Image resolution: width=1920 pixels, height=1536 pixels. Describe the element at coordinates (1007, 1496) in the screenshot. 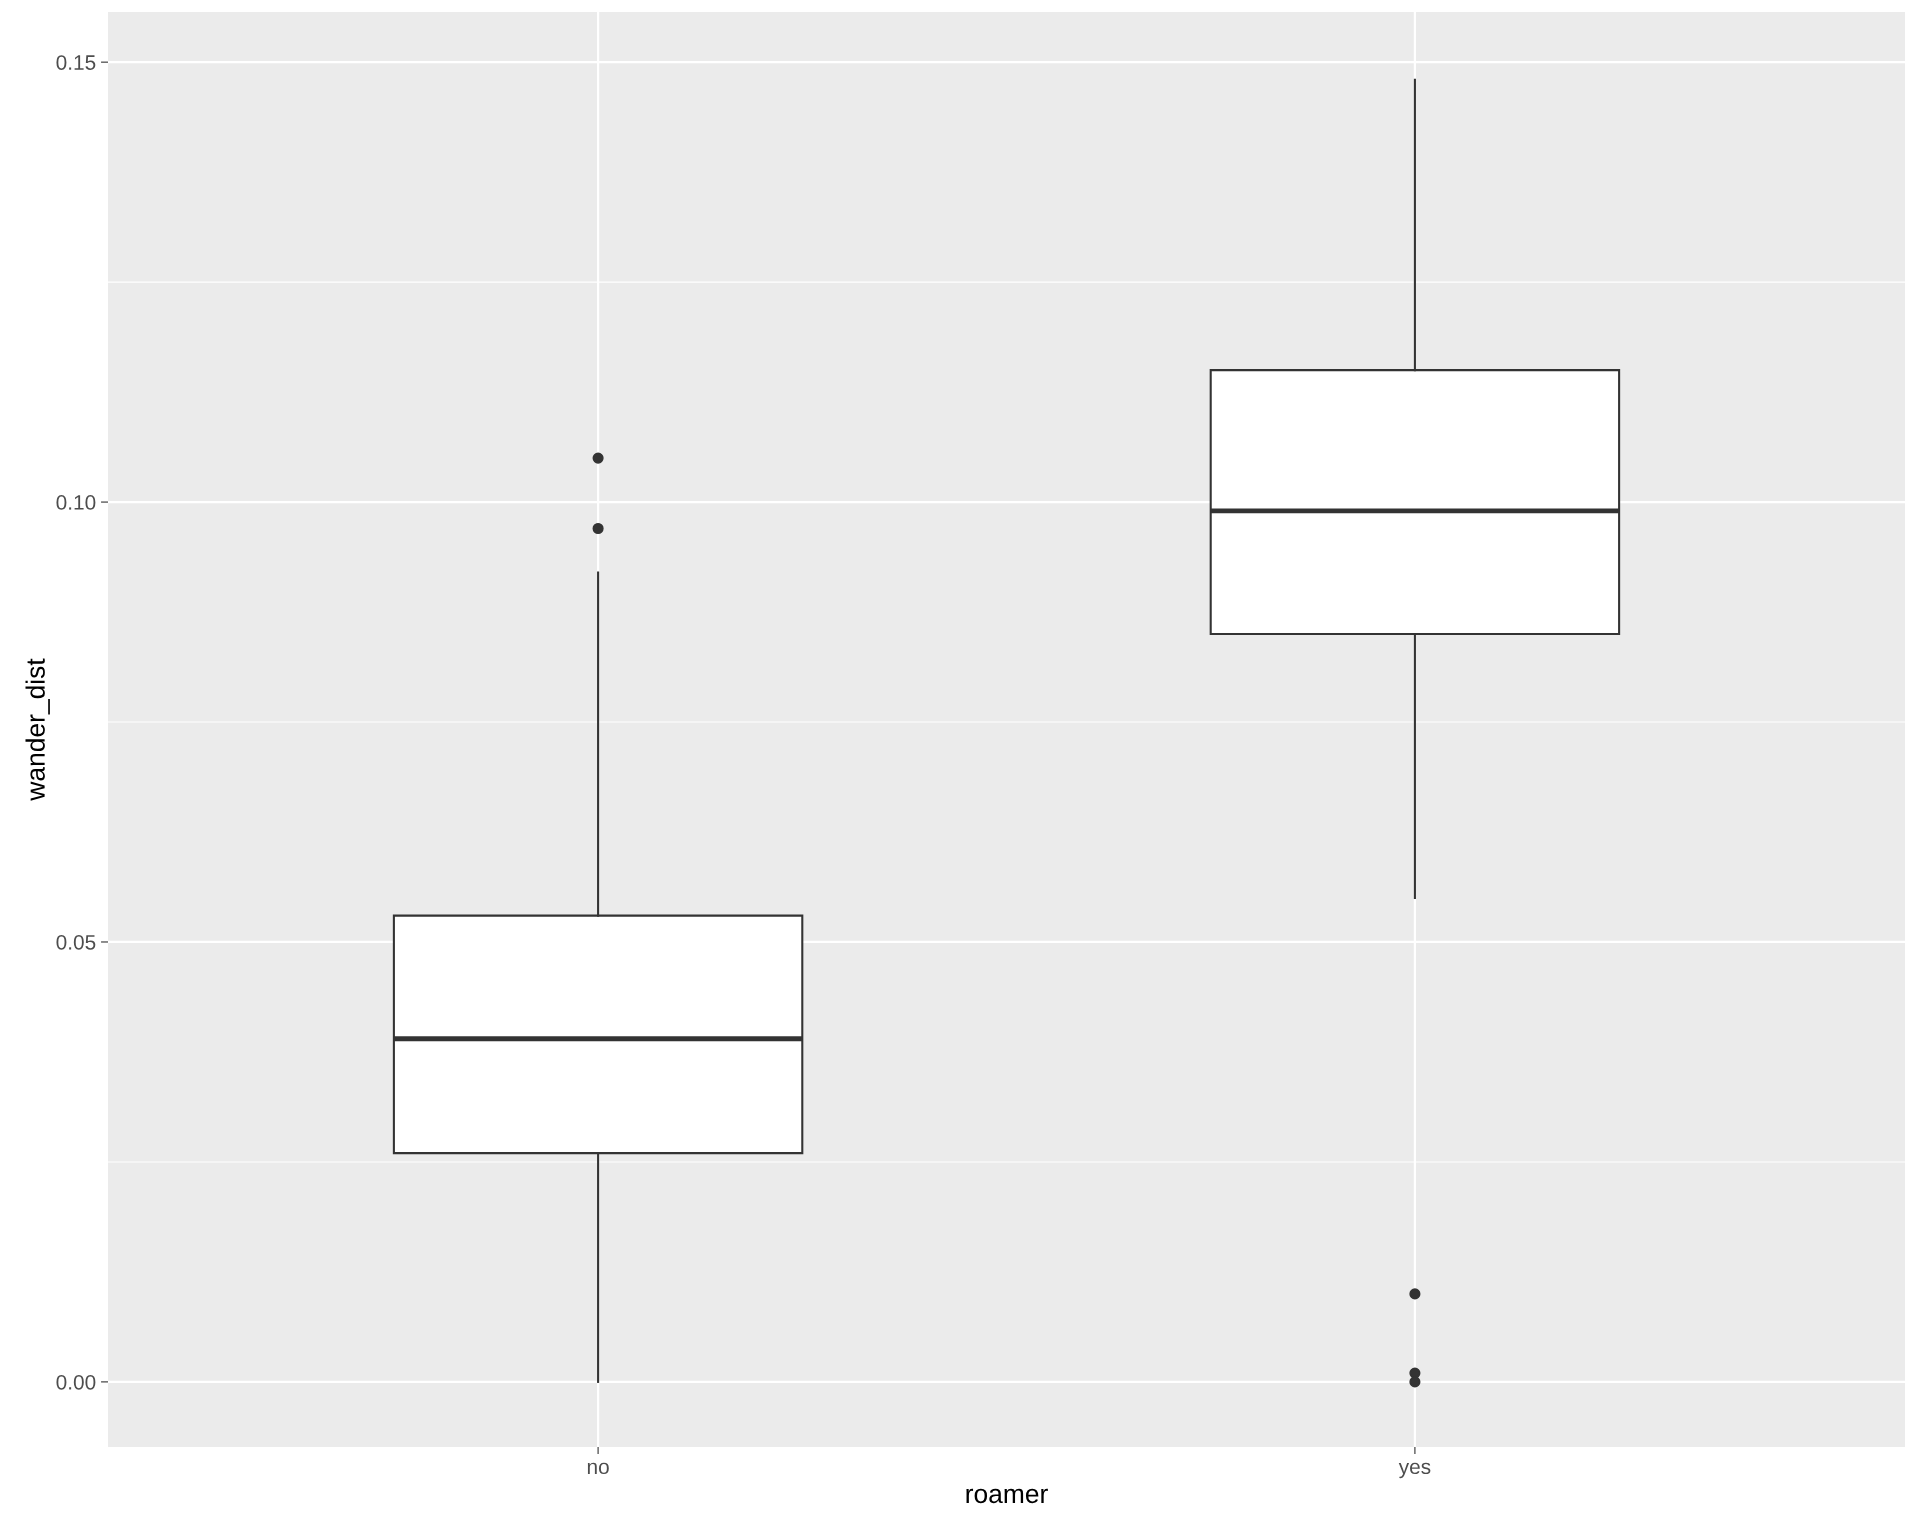

I see `x-axis-title: roamer` at that location.